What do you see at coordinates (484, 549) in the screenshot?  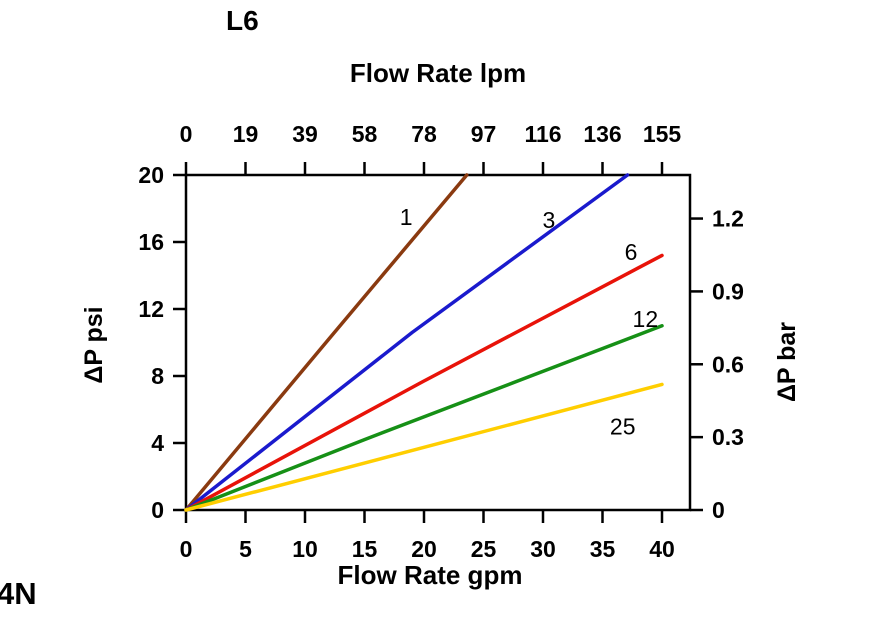 I see `x-bottom-tick-label: 25` at bounding box center [484, 549].